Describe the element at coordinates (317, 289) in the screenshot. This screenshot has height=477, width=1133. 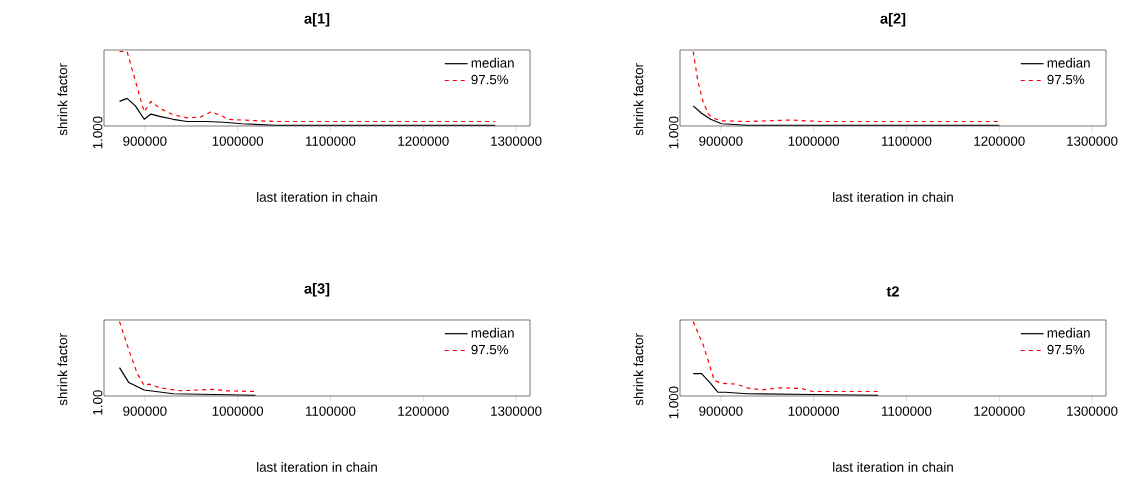
I see `chart-title: a[3]` at that location.